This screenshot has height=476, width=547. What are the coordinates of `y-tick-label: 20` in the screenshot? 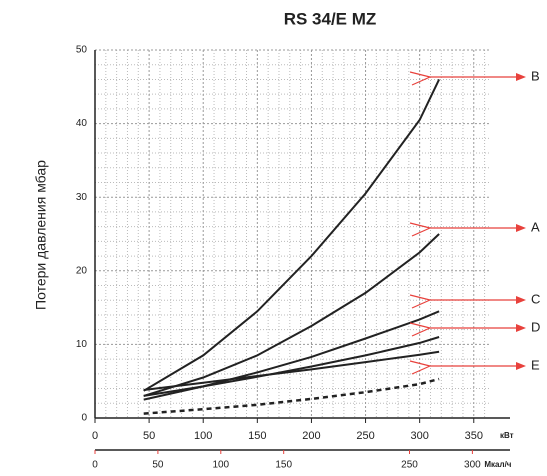 It's located at (82, 270).